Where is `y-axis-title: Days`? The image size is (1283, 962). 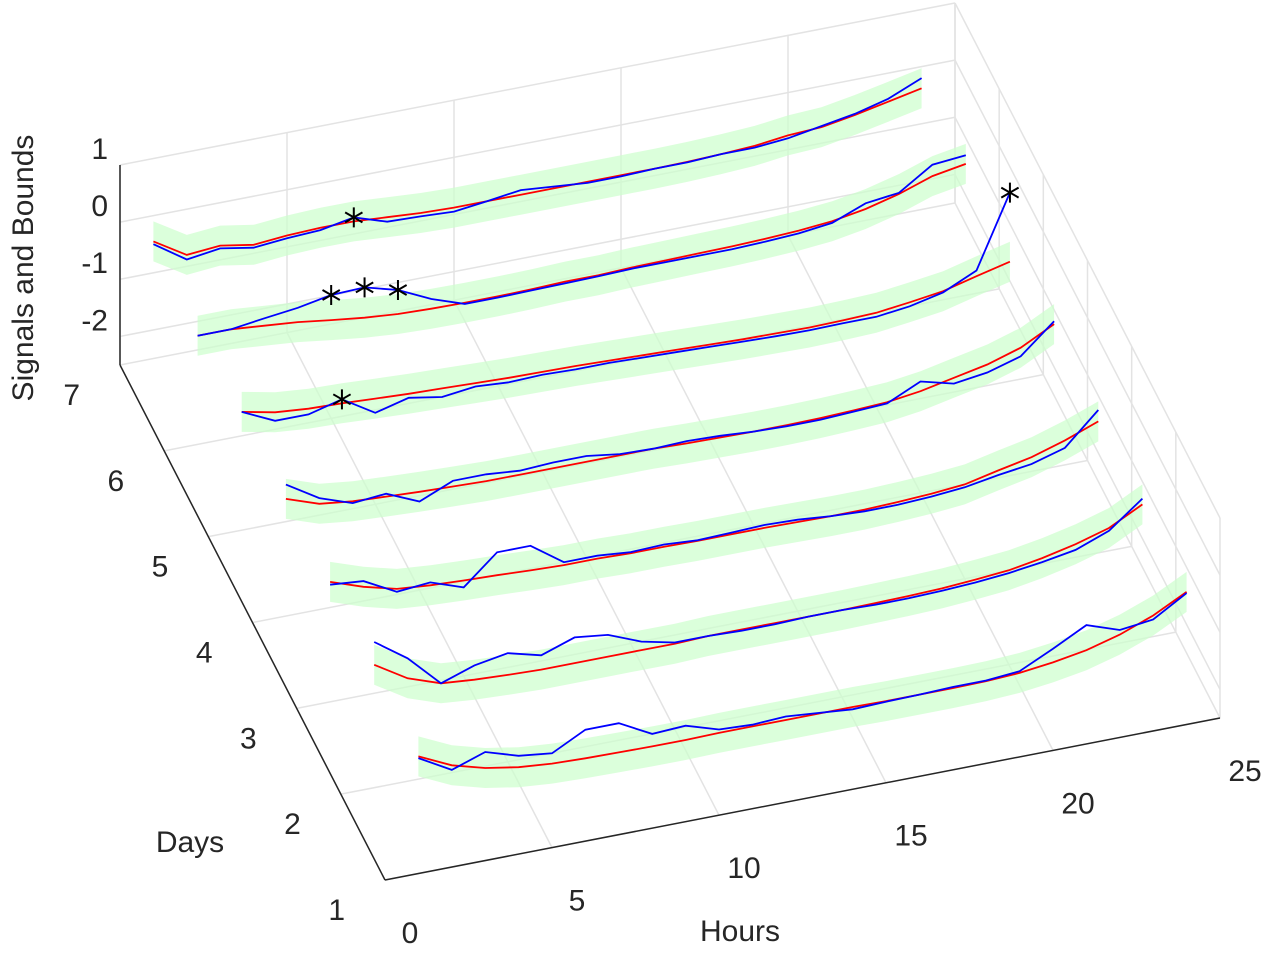 y-axis-title: Days is located at coordinates (190, 842).